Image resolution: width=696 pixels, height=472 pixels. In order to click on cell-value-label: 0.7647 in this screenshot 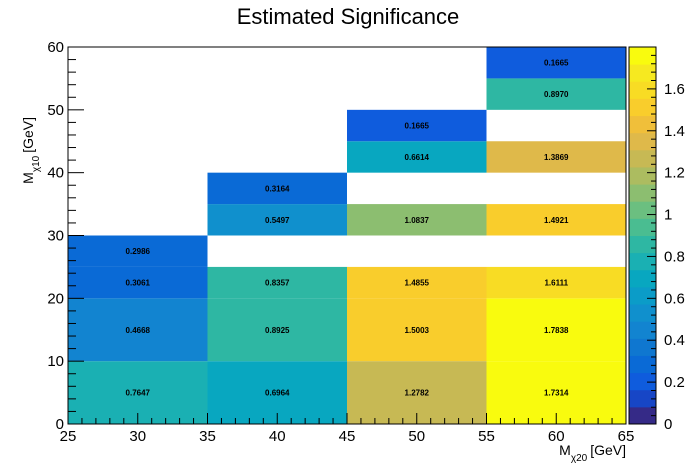, I will do `click(138, 393)`.